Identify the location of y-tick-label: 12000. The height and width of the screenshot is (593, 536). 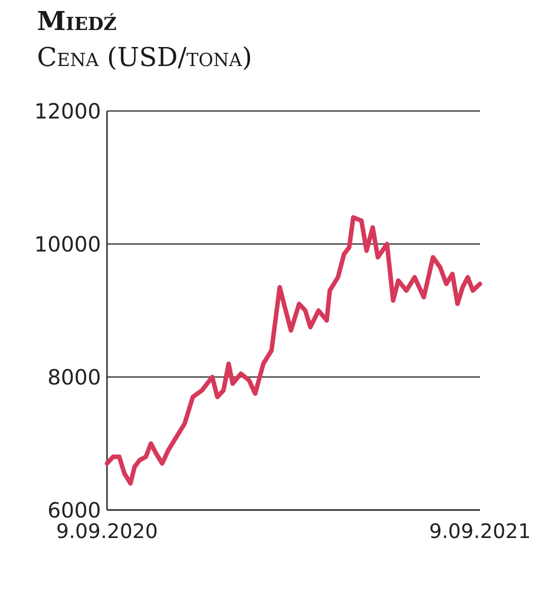
(67, 111).